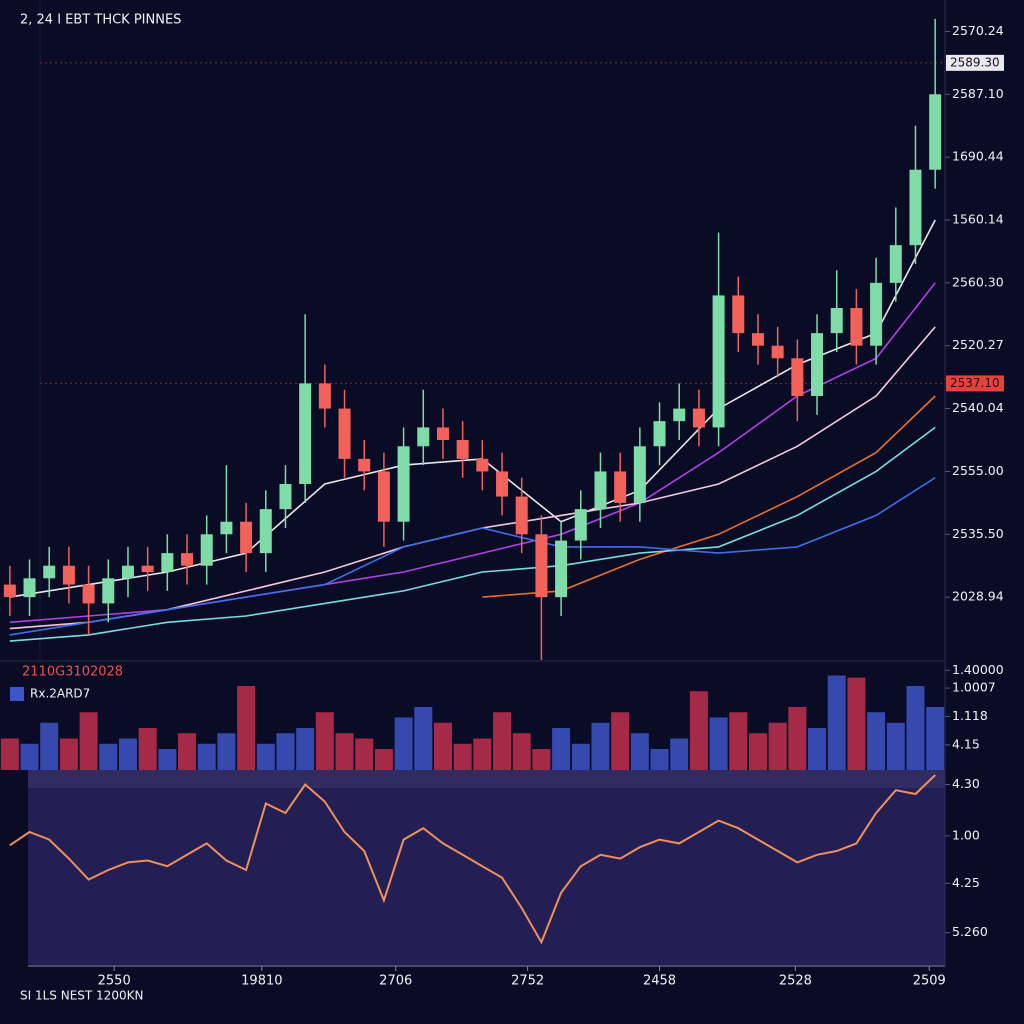 The width and height of the screenshot is (1024, 1024). Describe the element at coordinates (486, 779) in the screenshot. I see `panel-band` at that location.